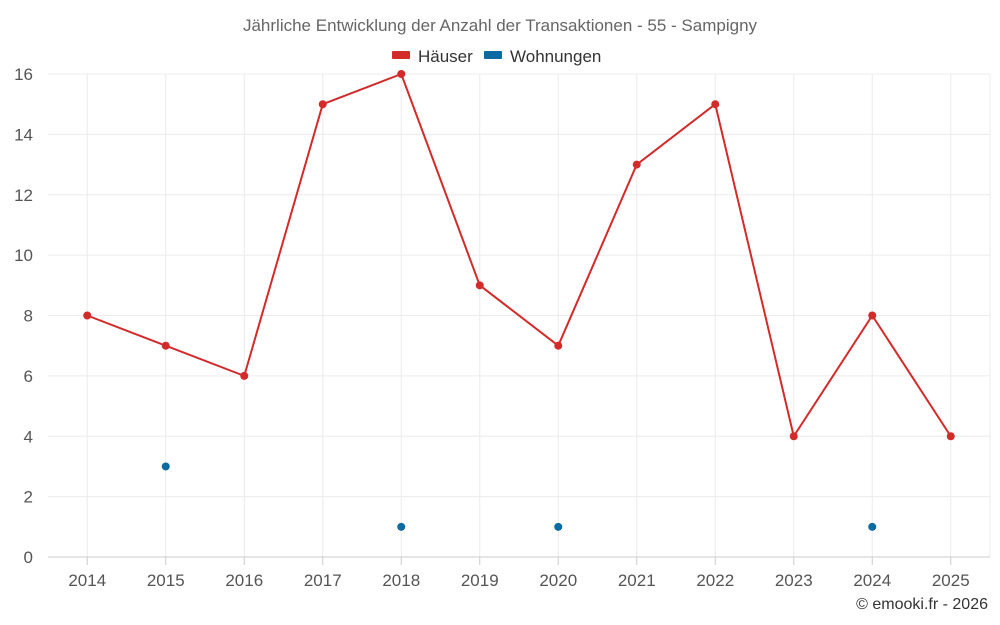 This screenshot has width=1000, height=625. Describe the element at coordinates (715, 580) in the screenshot. I see `x-tick-label: 2022` at that location.